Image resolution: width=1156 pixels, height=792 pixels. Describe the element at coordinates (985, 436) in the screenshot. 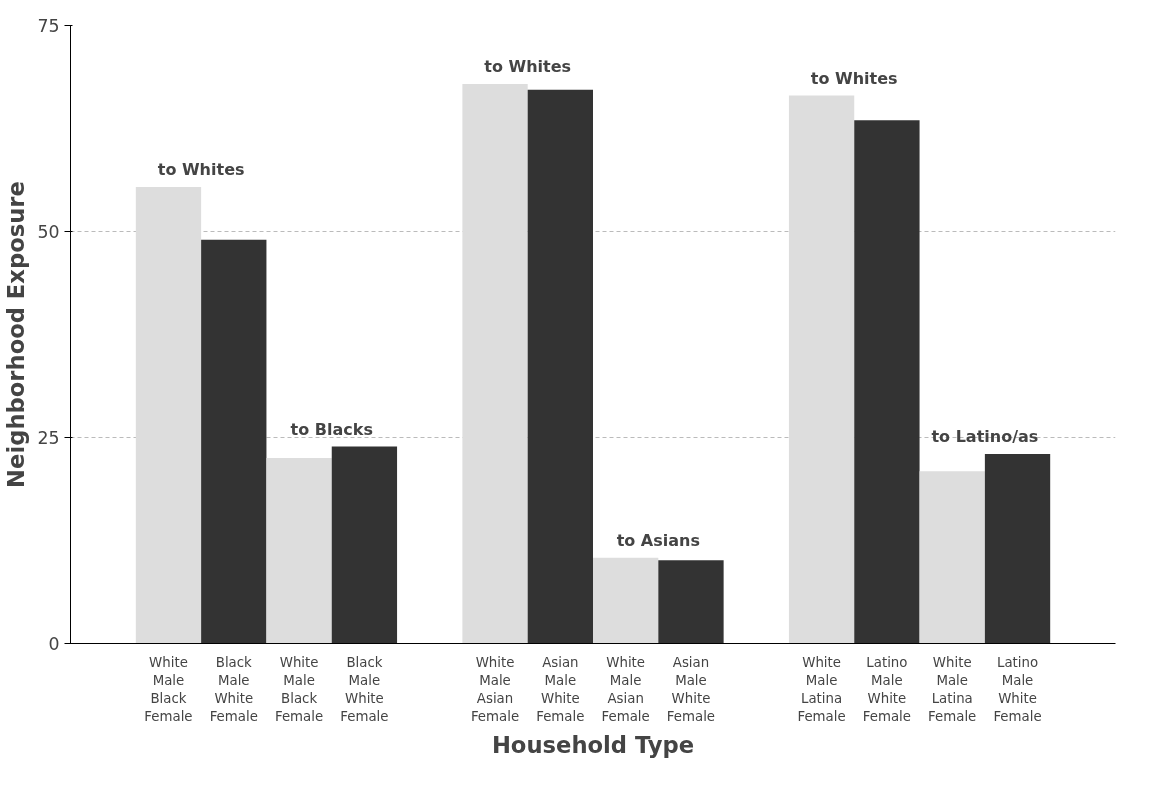

I see `annotation: to Latino/as` at that location.